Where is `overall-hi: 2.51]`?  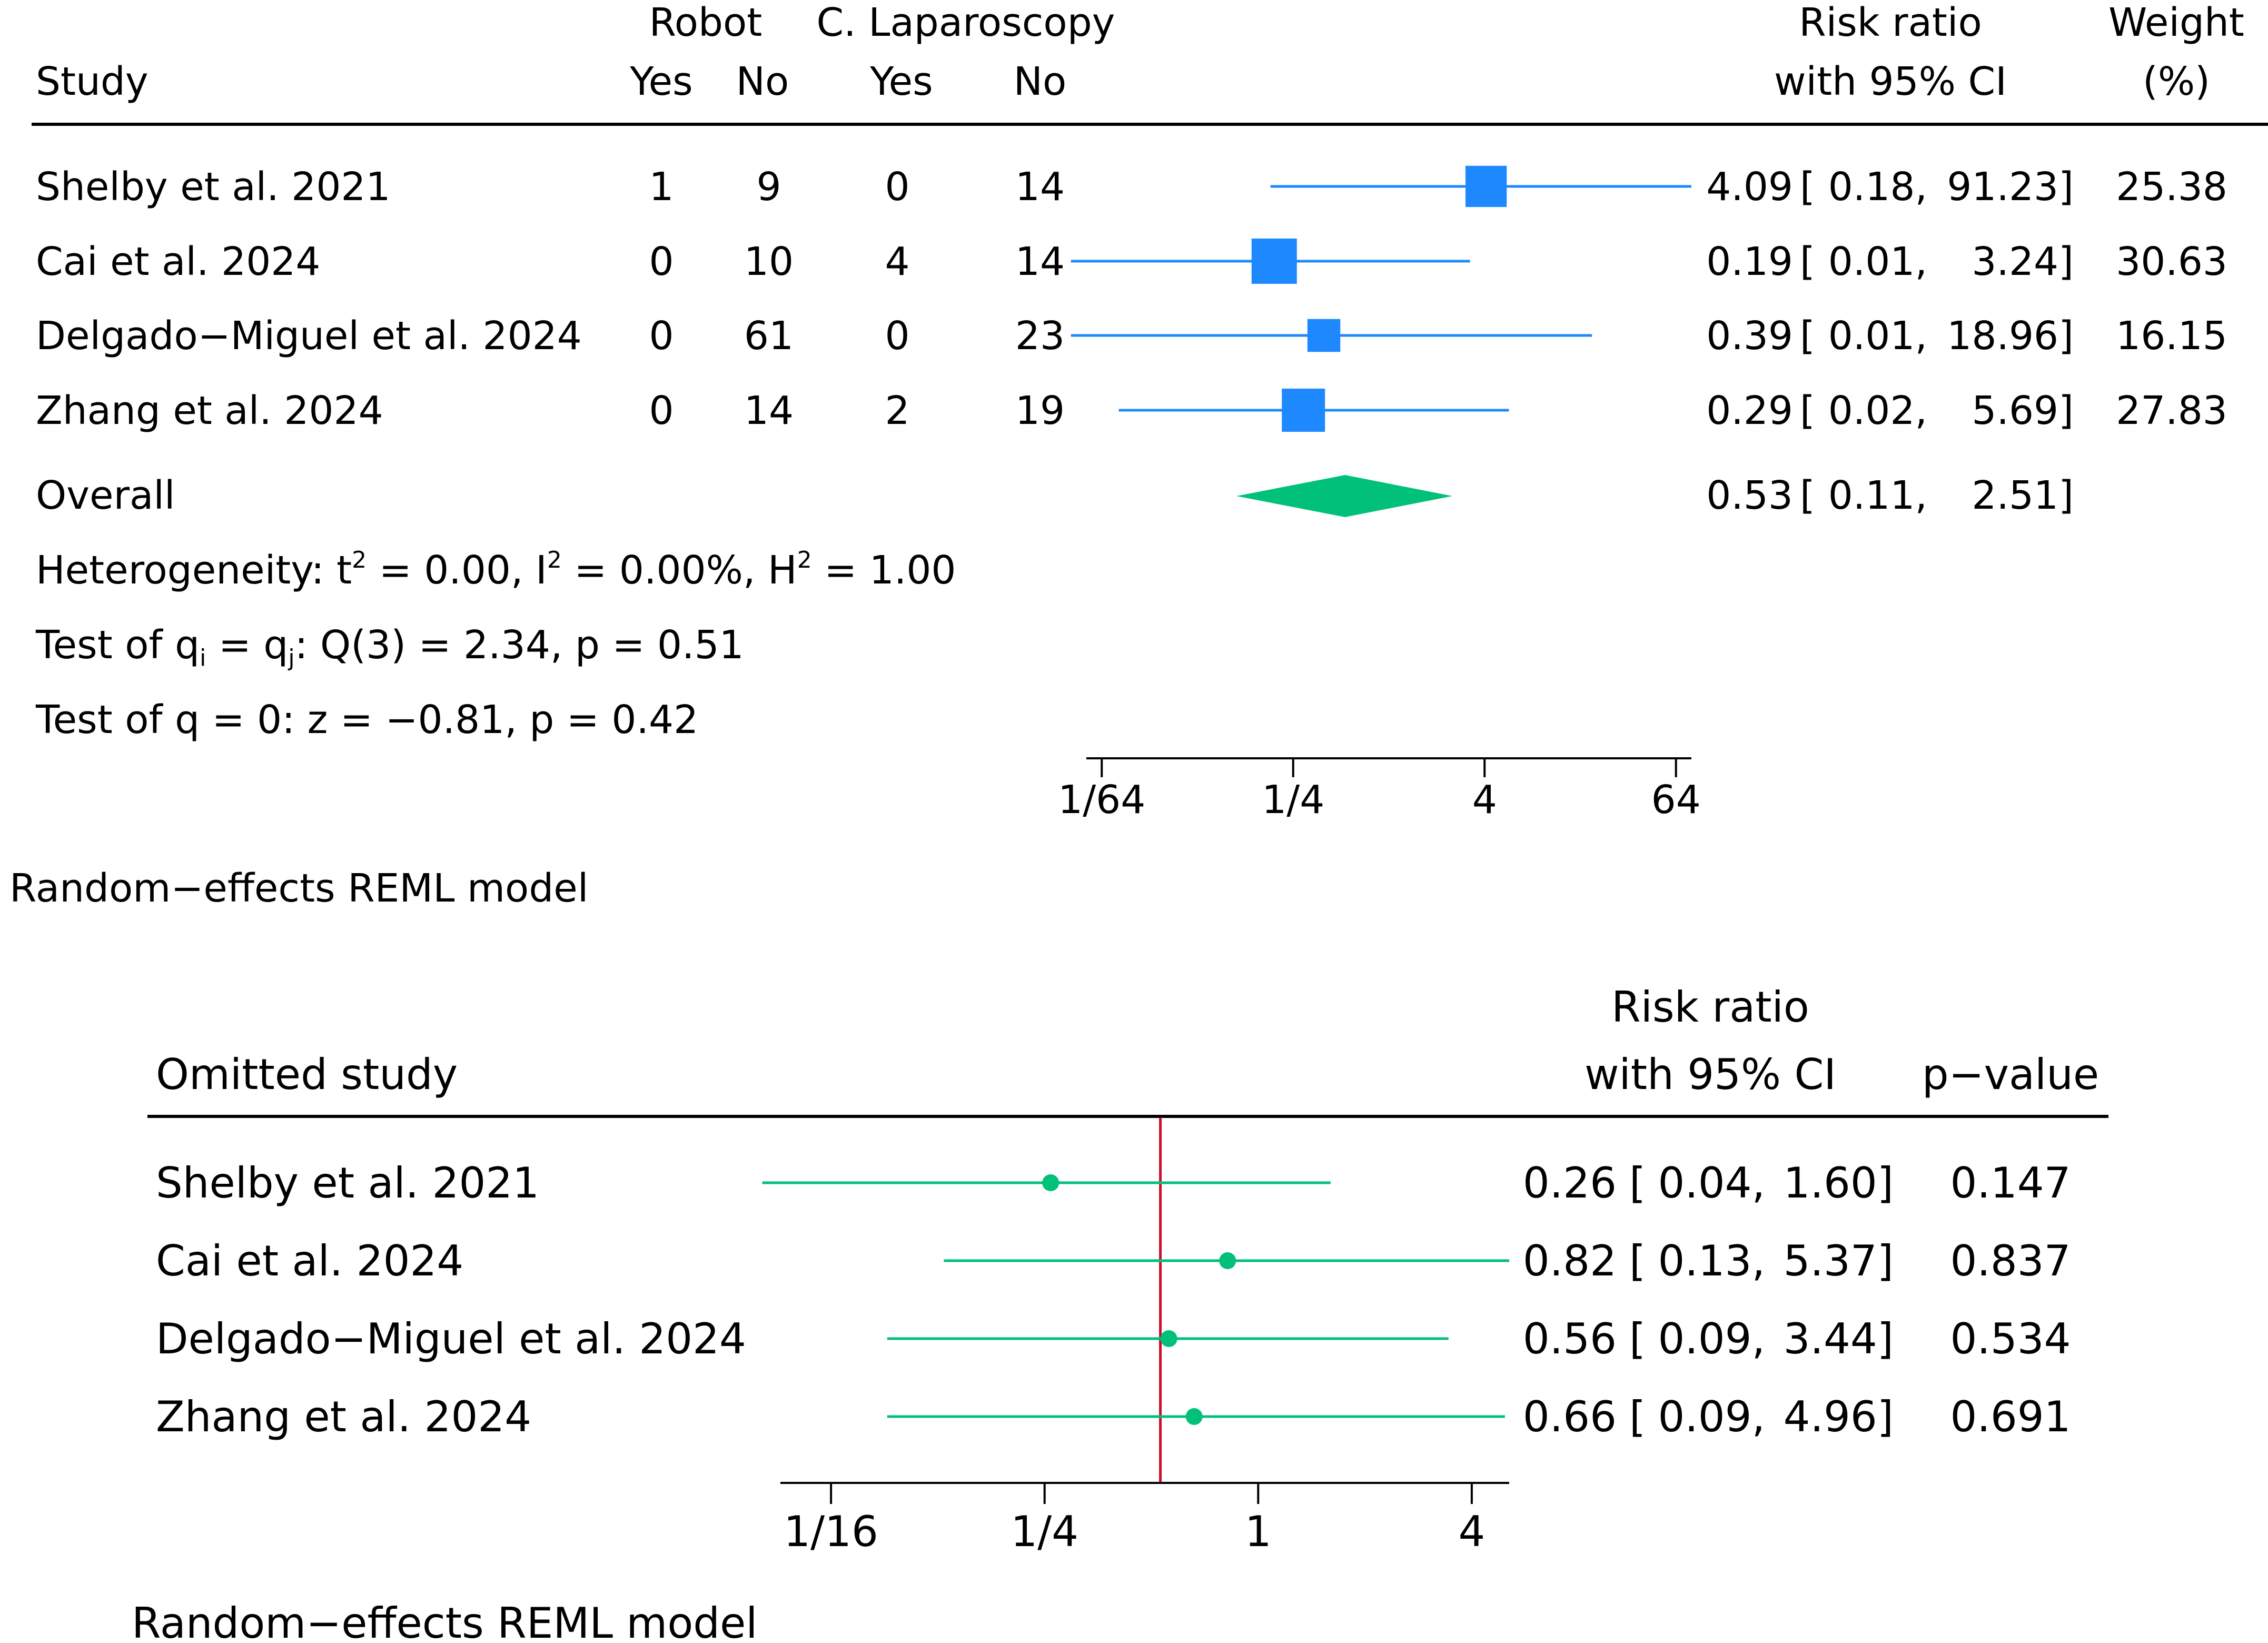
overall-hi: 2.51] is located at coordinates (2023, 495).